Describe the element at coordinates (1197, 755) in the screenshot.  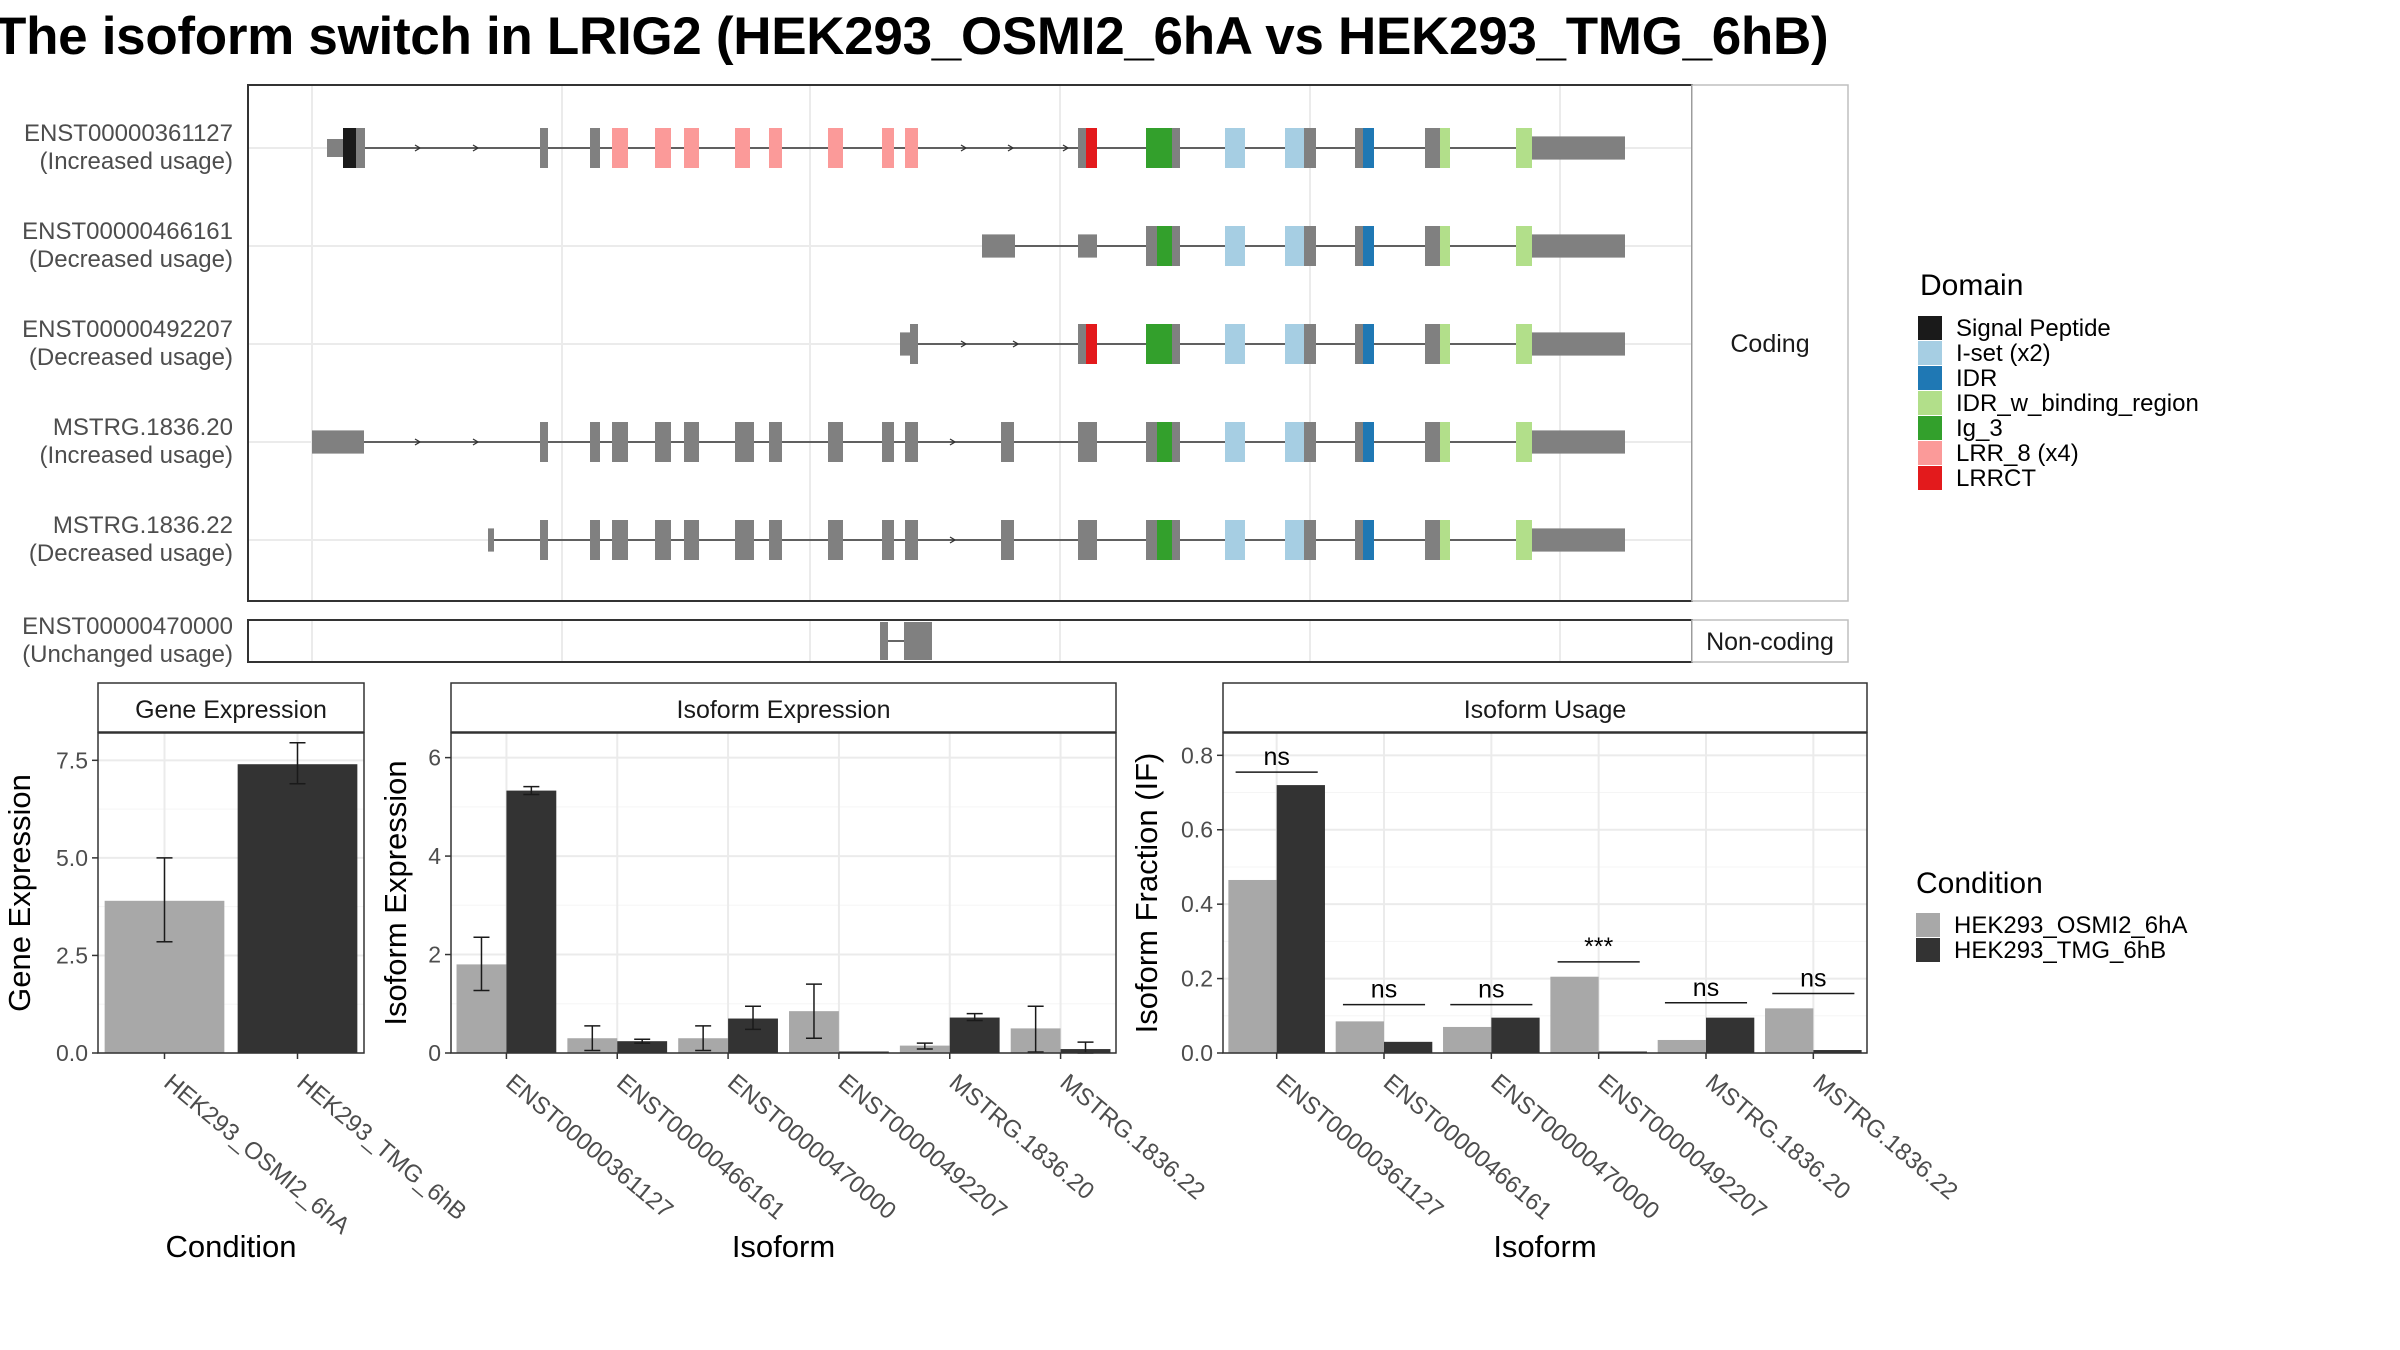
I see `y-tick-label: 0.8` at that location.